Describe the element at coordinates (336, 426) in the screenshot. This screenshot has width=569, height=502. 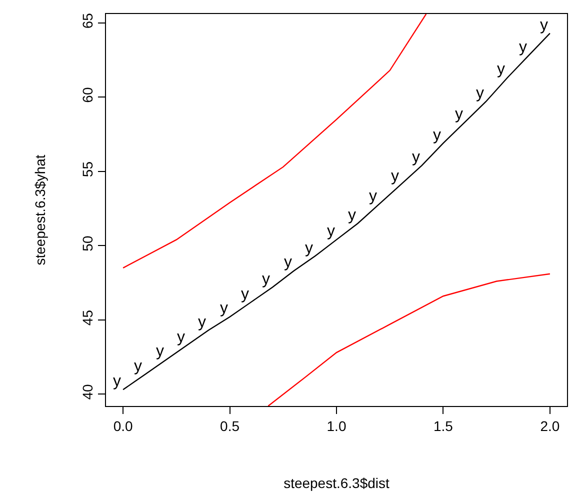
I see `x-tick-label: 1.0` at that location.